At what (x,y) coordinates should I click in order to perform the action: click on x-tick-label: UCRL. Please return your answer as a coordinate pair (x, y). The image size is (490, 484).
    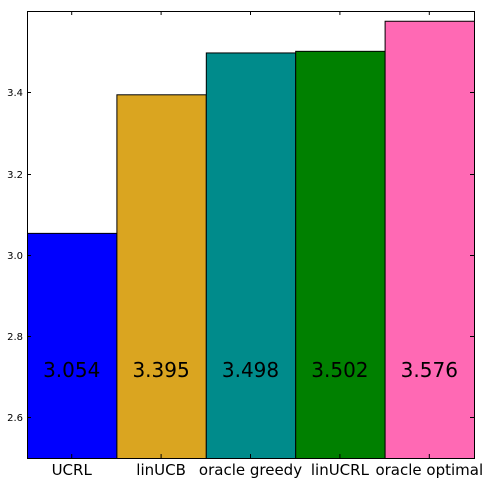
    Looking at the image, I should click on (72, 470).